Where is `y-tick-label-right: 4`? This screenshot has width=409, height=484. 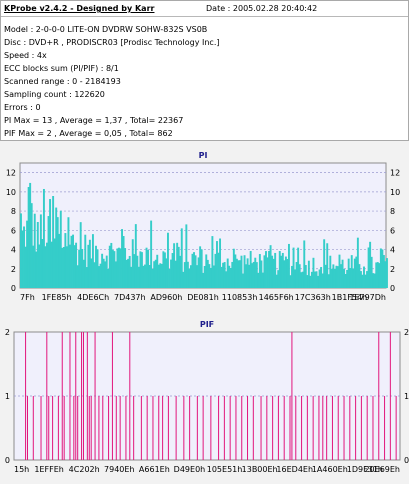 y-tick-label-right: 4 is located at coordinates (392, 250).